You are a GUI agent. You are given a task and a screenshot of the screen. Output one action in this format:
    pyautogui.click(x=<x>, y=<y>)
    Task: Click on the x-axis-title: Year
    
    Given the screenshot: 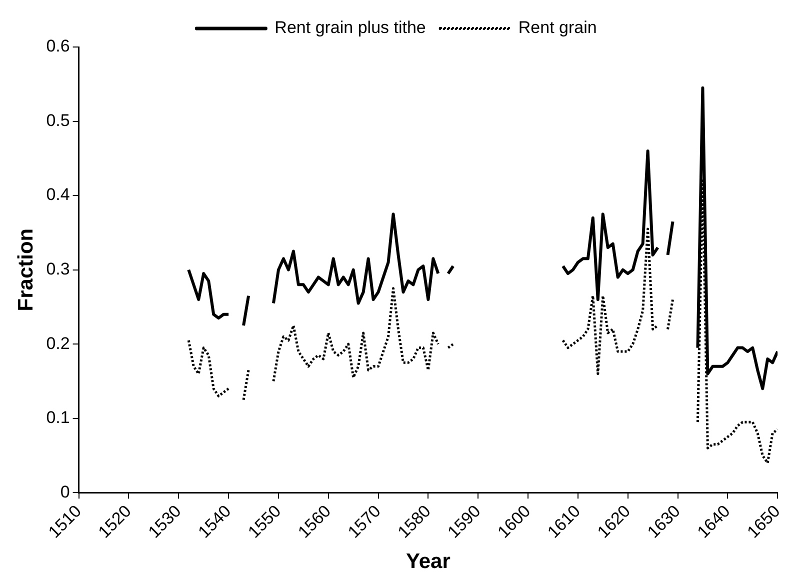 What is the action you would take?
    pyautogui.click(x=428, y=562)
    